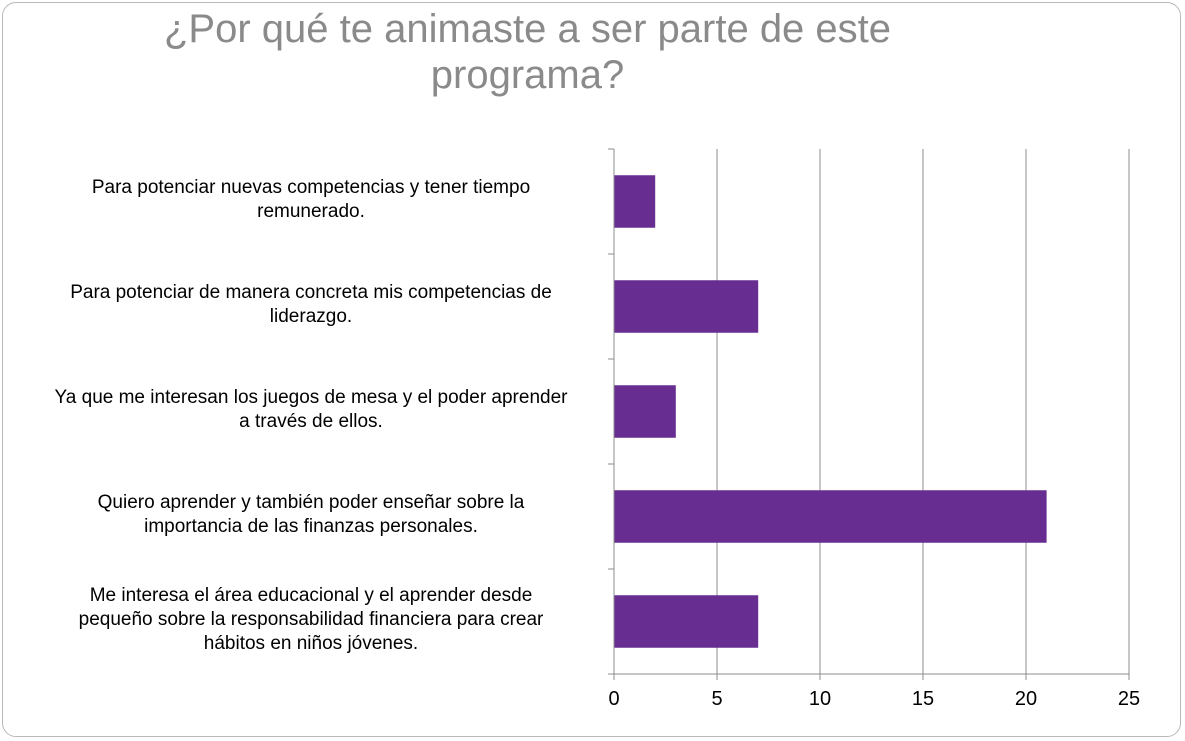  Describe the element at coordinates (311, 316) in the screenshot. I see `category-label-line: liderazgo.` at that location.